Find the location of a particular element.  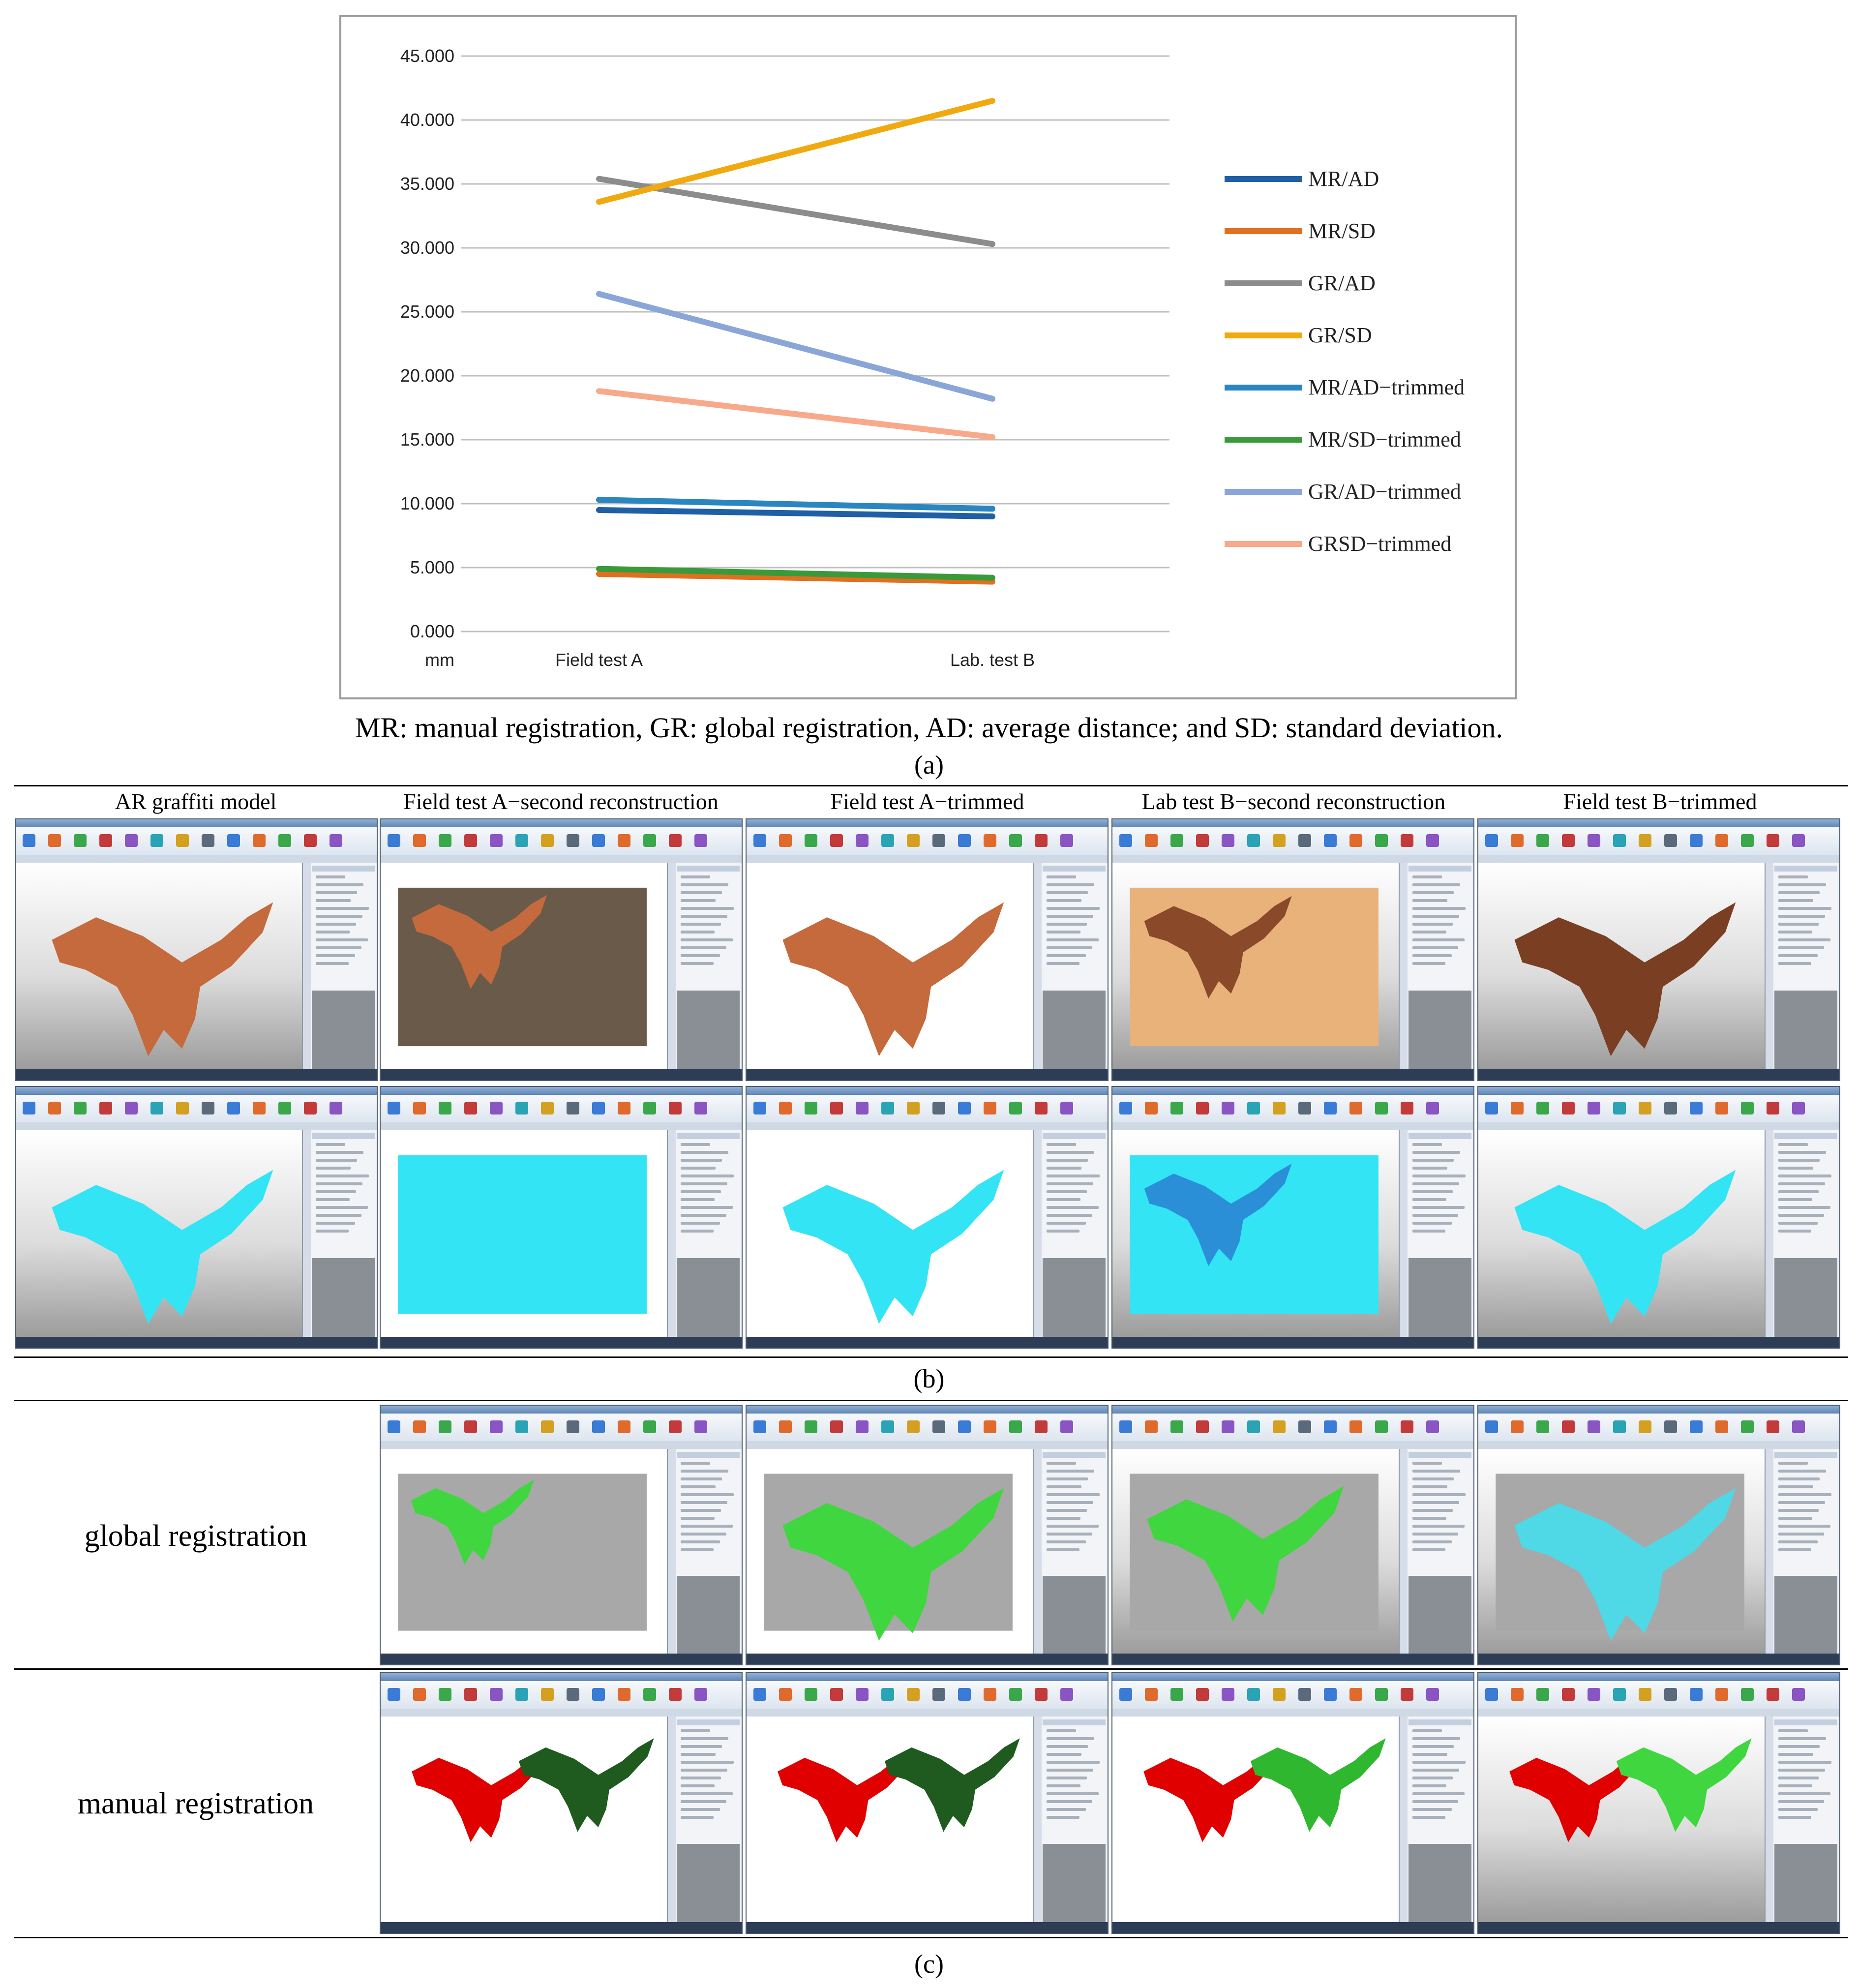

graffiti-model is located at coordinates (845, 1795).